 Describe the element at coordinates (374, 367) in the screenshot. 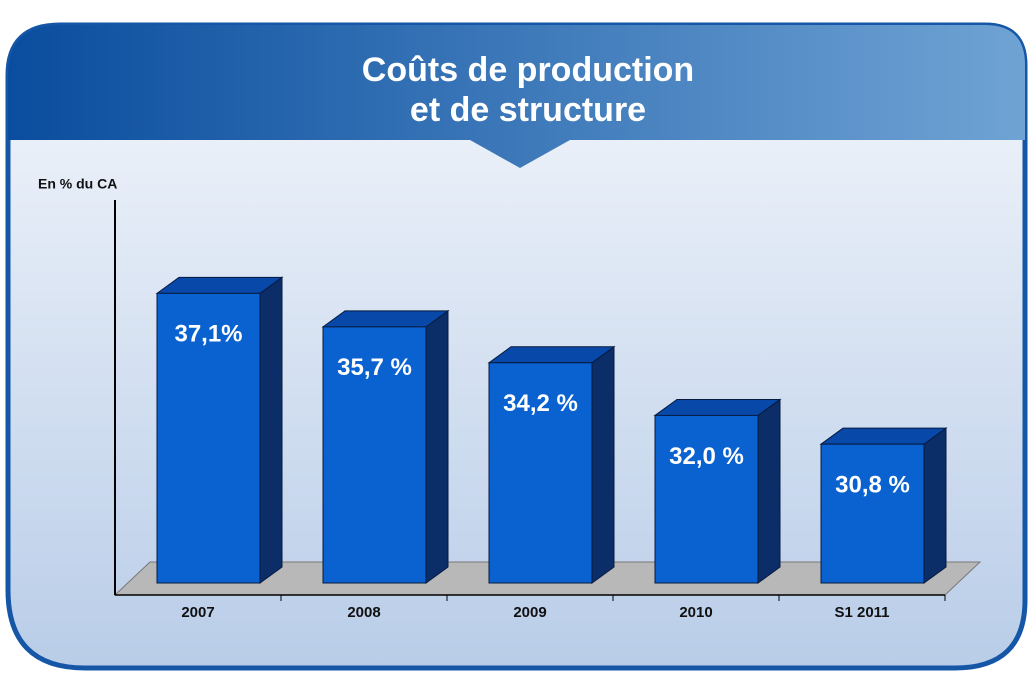

I see `value-label: 35,7 %` at that location.